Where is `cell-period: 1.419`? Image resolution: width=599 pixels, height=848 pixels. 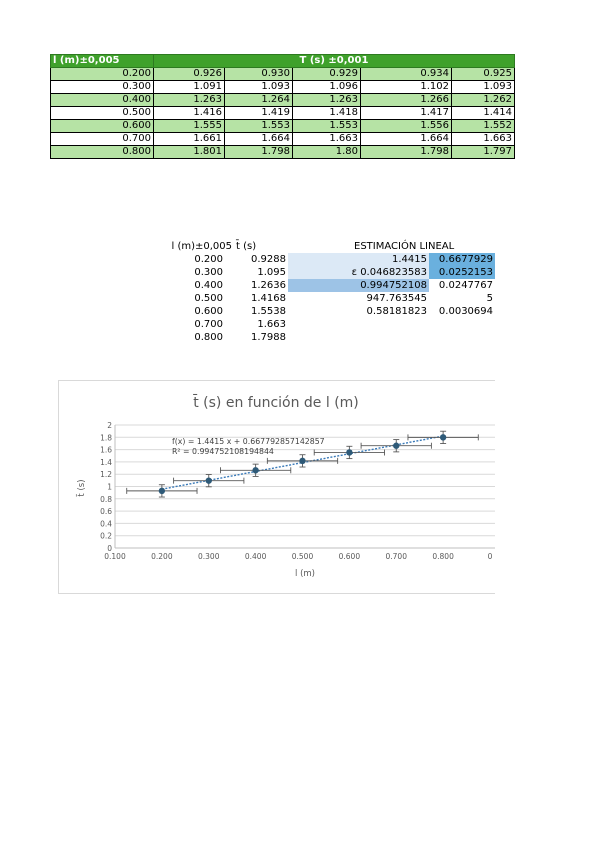 cell-period: 1.419 is located at coordinates (258, 113).